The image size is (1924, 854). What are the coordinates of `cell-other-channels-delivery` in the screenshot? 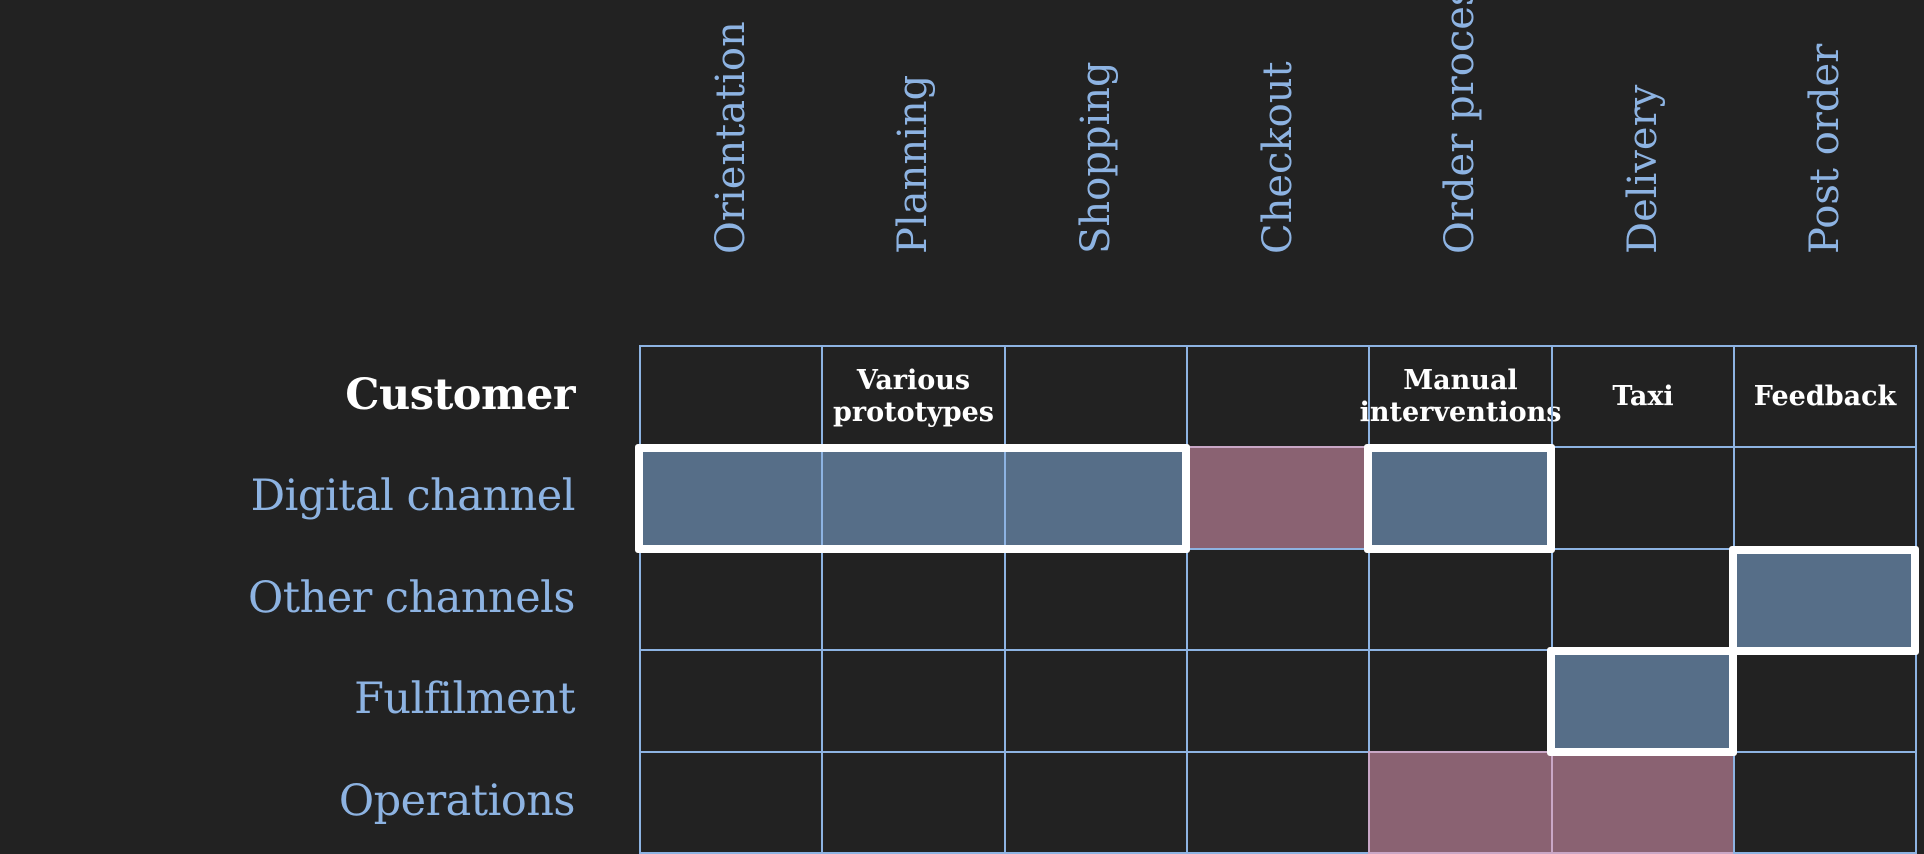 It's located at (1643, 599).